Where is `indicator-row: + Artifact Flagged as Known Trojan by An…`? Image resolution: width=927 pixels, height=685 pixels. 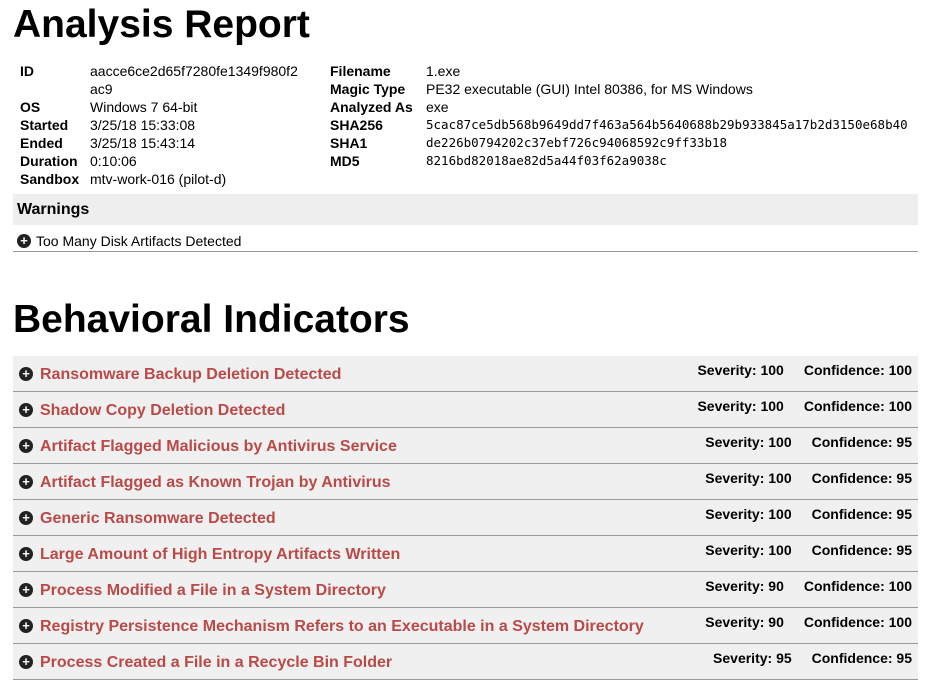
indicator-row: + Artifact Flagged as Known Trojan by An… is located at coordinates (465, 482).